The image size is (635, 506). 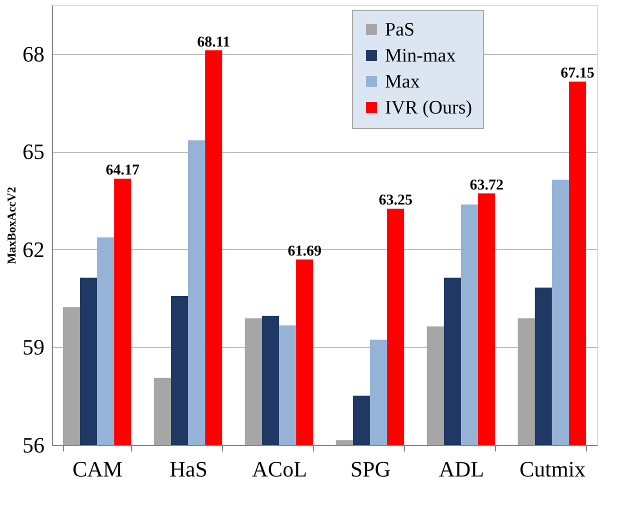 What do you see at coordinates (280, 469) in the screenshot?
I see `x-tick-label: ACoL` at bounding box center [280, 469].